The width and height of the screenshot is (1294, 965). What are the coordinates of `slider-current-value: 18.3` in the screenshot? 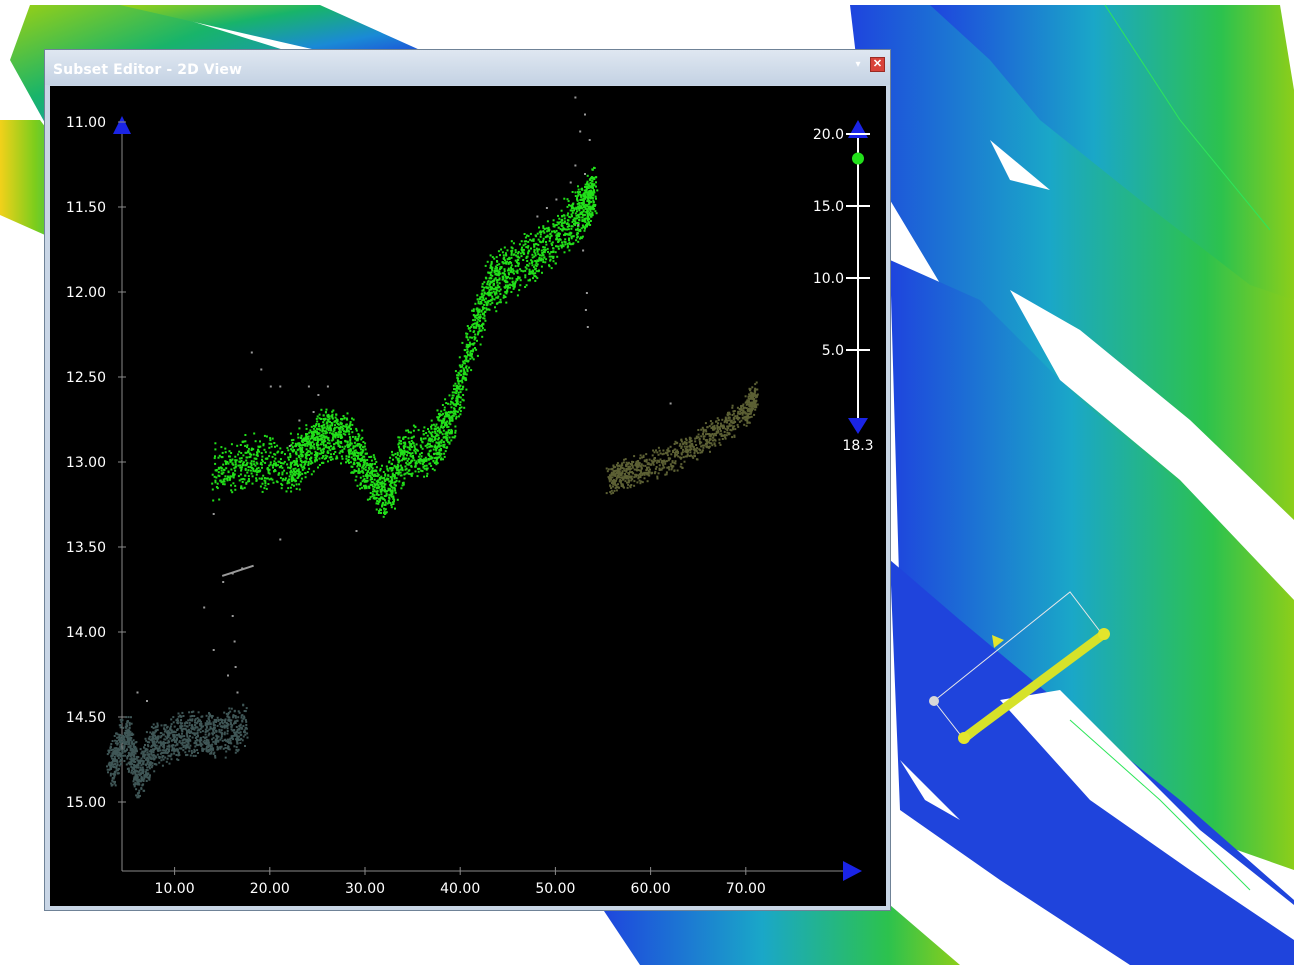 It's located at (857, 446).